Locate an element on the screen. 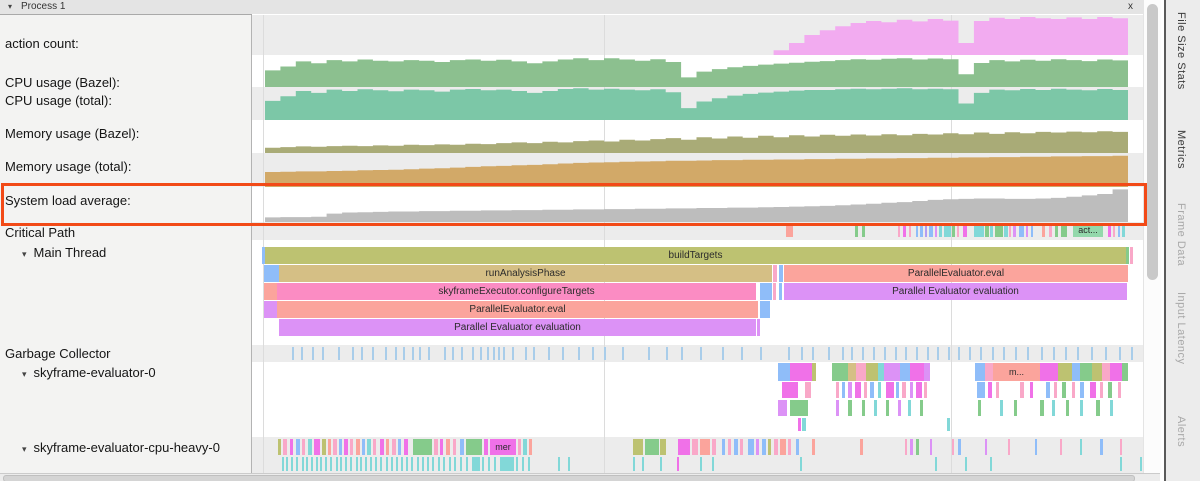  close-icon: x is located at coordinates (1130, 6).